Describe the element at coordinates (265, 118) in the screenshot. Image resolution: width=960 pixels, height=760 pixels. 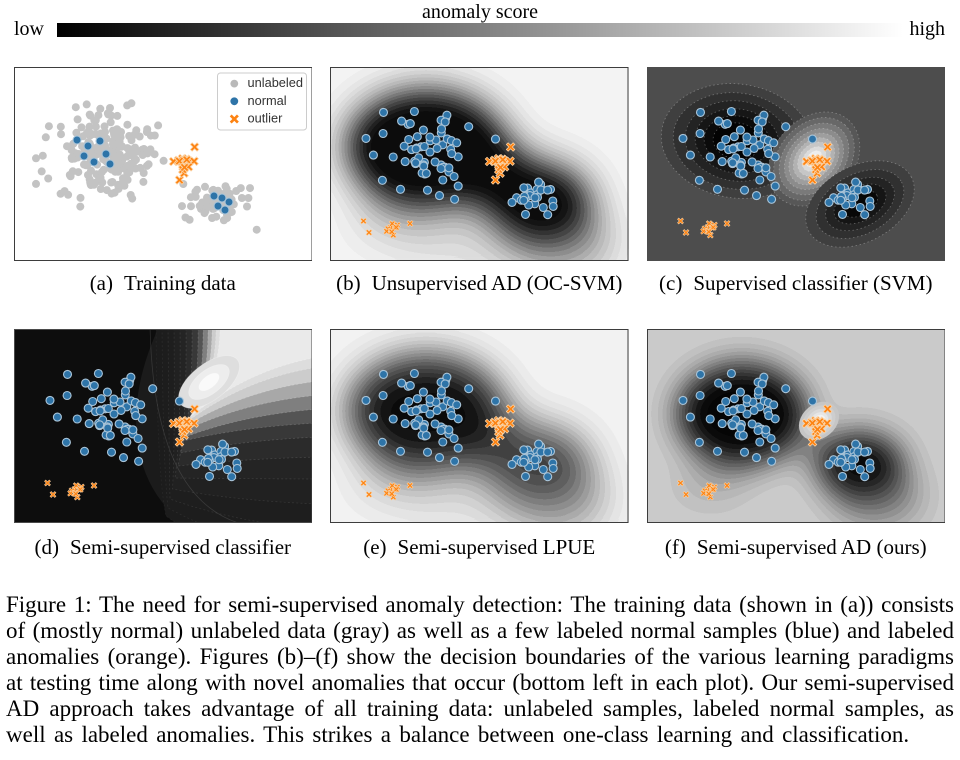
I see `svg-text: outlier` at that location.